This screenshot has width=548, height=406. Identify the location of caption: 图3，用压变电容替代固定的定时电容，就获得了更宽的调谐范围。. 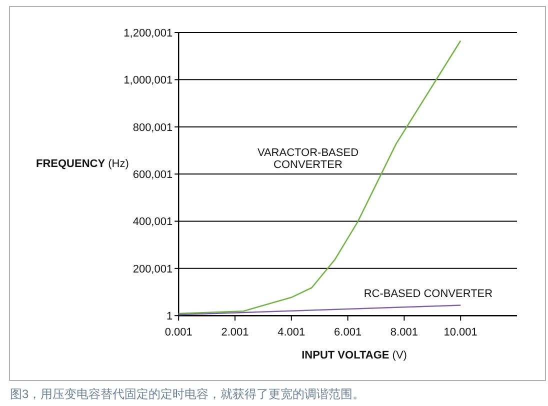
(187, 394).